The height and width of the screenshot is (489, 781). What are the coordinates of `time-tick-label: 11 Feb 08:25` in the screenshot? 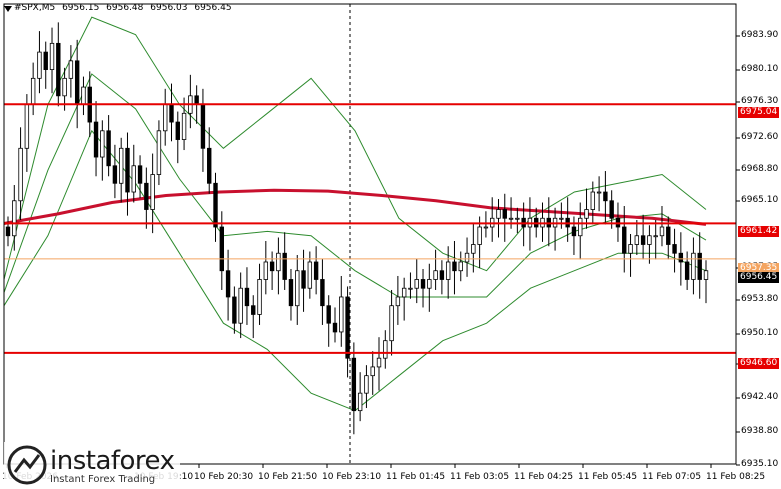 It's located at (736, 477).